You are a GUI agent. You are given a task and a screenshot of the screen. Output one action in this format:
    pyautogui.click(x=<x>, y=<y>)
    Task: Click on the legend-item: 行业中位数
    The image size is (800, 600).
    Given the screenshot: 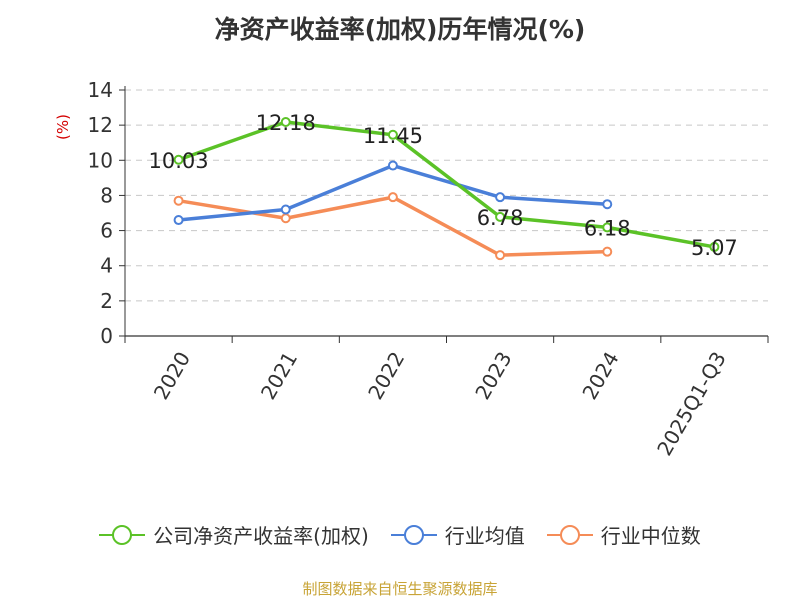 What is the action you would take?
    pyautogui.click(x=623, y=534)
    